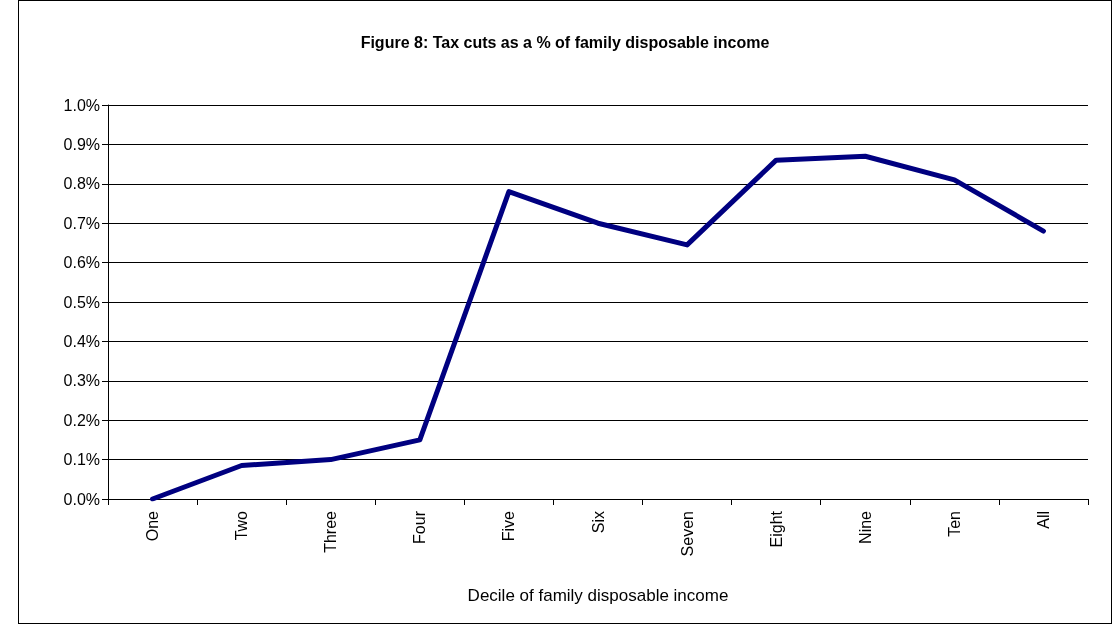 Image resolution: width=1115 pixels, height=627 pixels. Describe the element at coordinates (81, 184) in the screenshot. I see `y-tick-label: 0.8%` at that location.